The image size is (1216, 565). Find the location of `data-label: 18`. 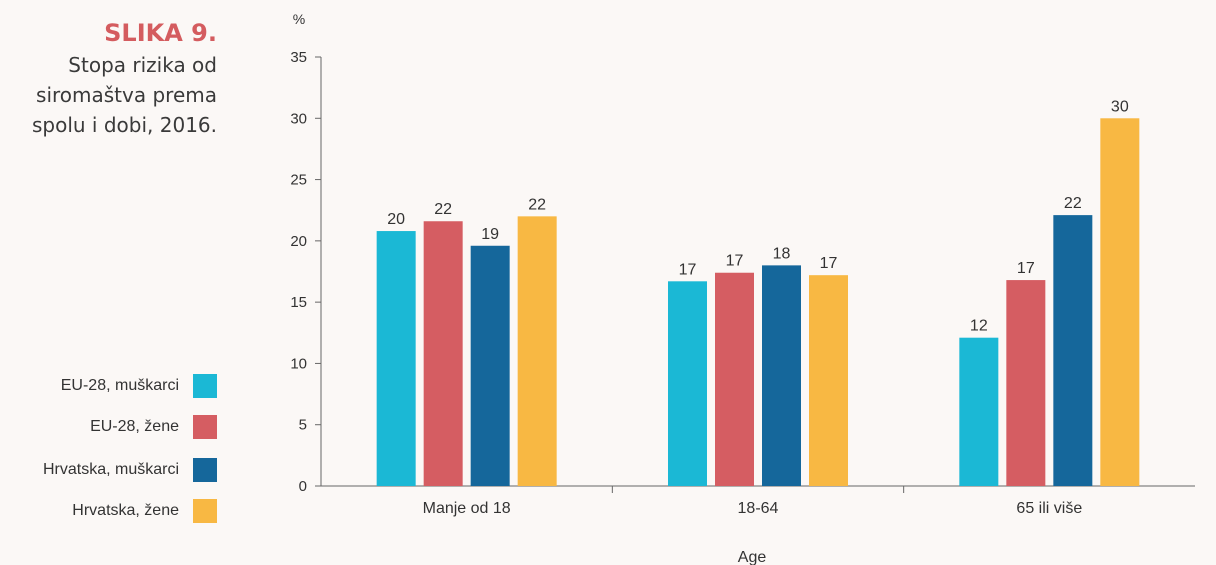

data-label: 18 is located at coordinates (782, 253).